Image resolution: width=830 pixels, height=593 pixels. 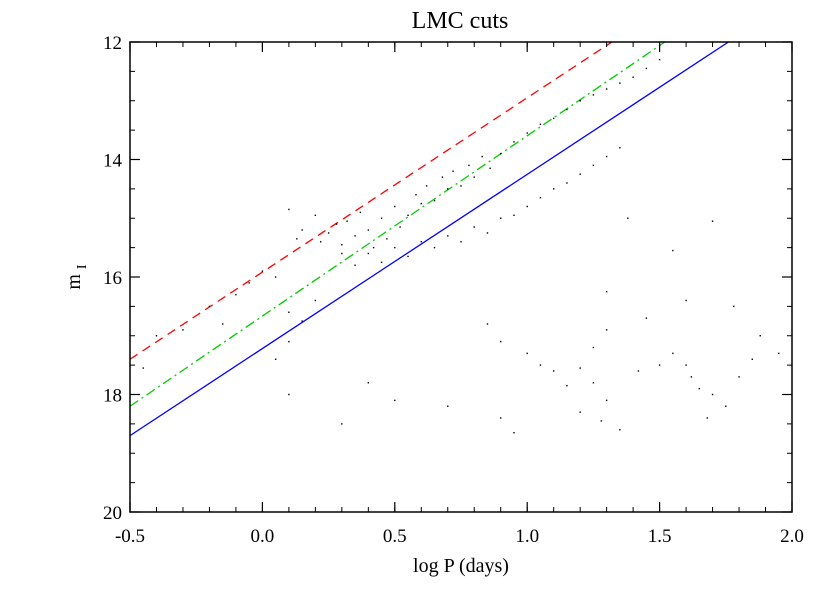 What do you see at coordinates (112, 43) in the screenshot?
I see `y-tick-label: 12` at bounding box center [112, 43].